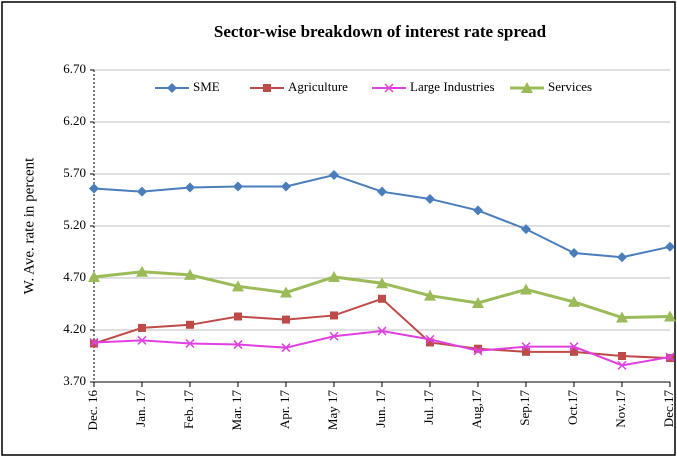 The width and height of the screenshot is (677, 457). I want to click on x-tick-label: Sep.17, so click(524, 408).